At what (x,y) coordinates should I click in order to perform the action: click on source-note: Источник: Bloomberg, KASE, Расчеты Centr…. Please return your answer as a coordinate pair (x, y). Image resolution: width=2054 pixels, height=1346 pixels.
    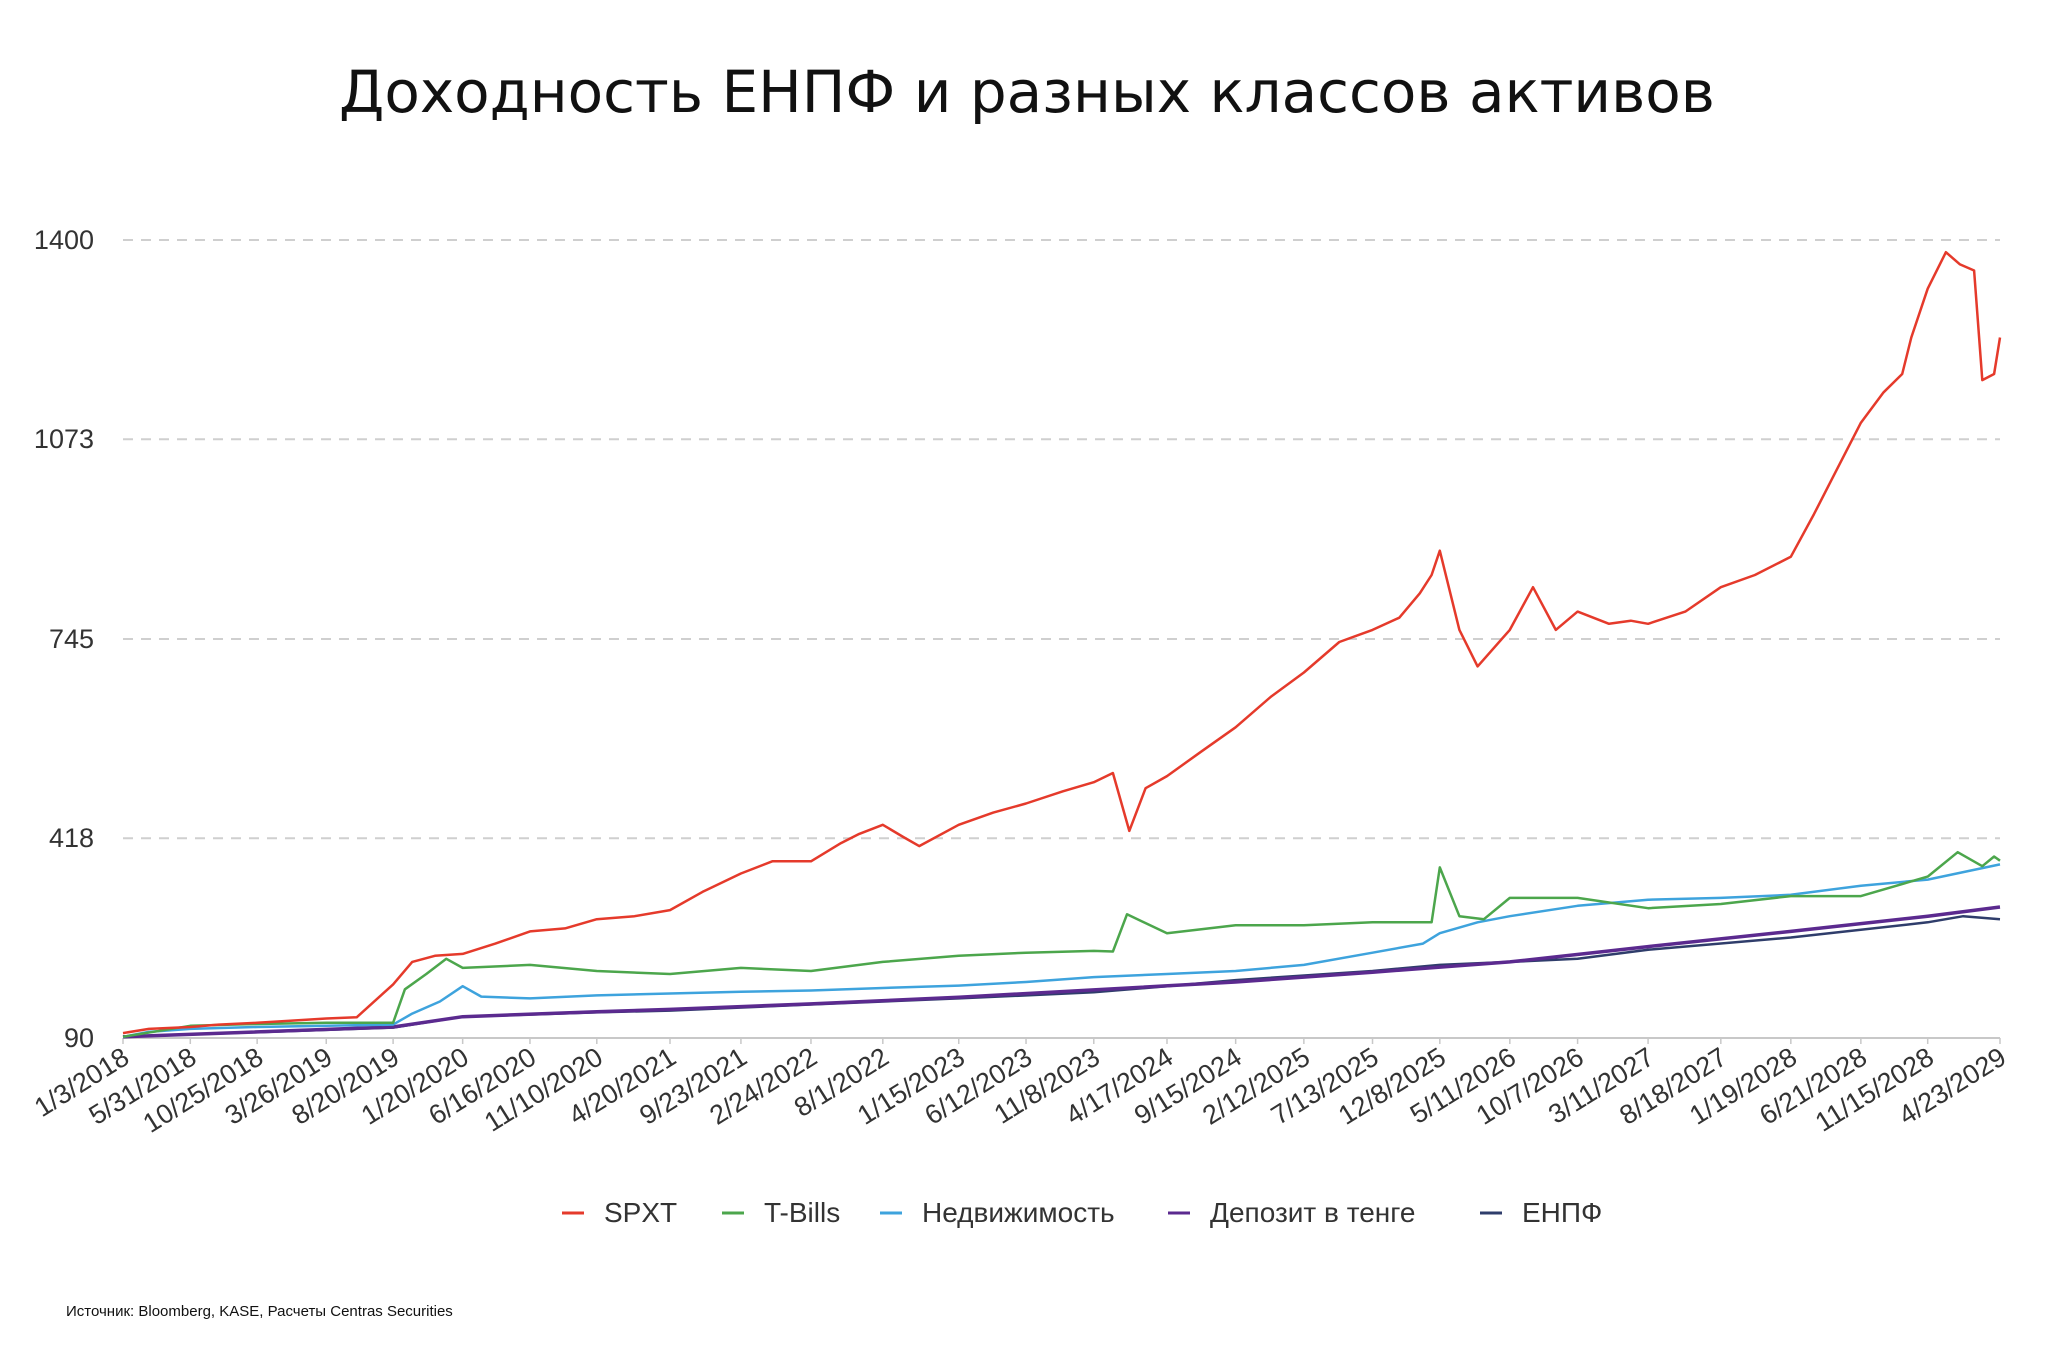
    Looking at the image, I should click on (259, 1311).